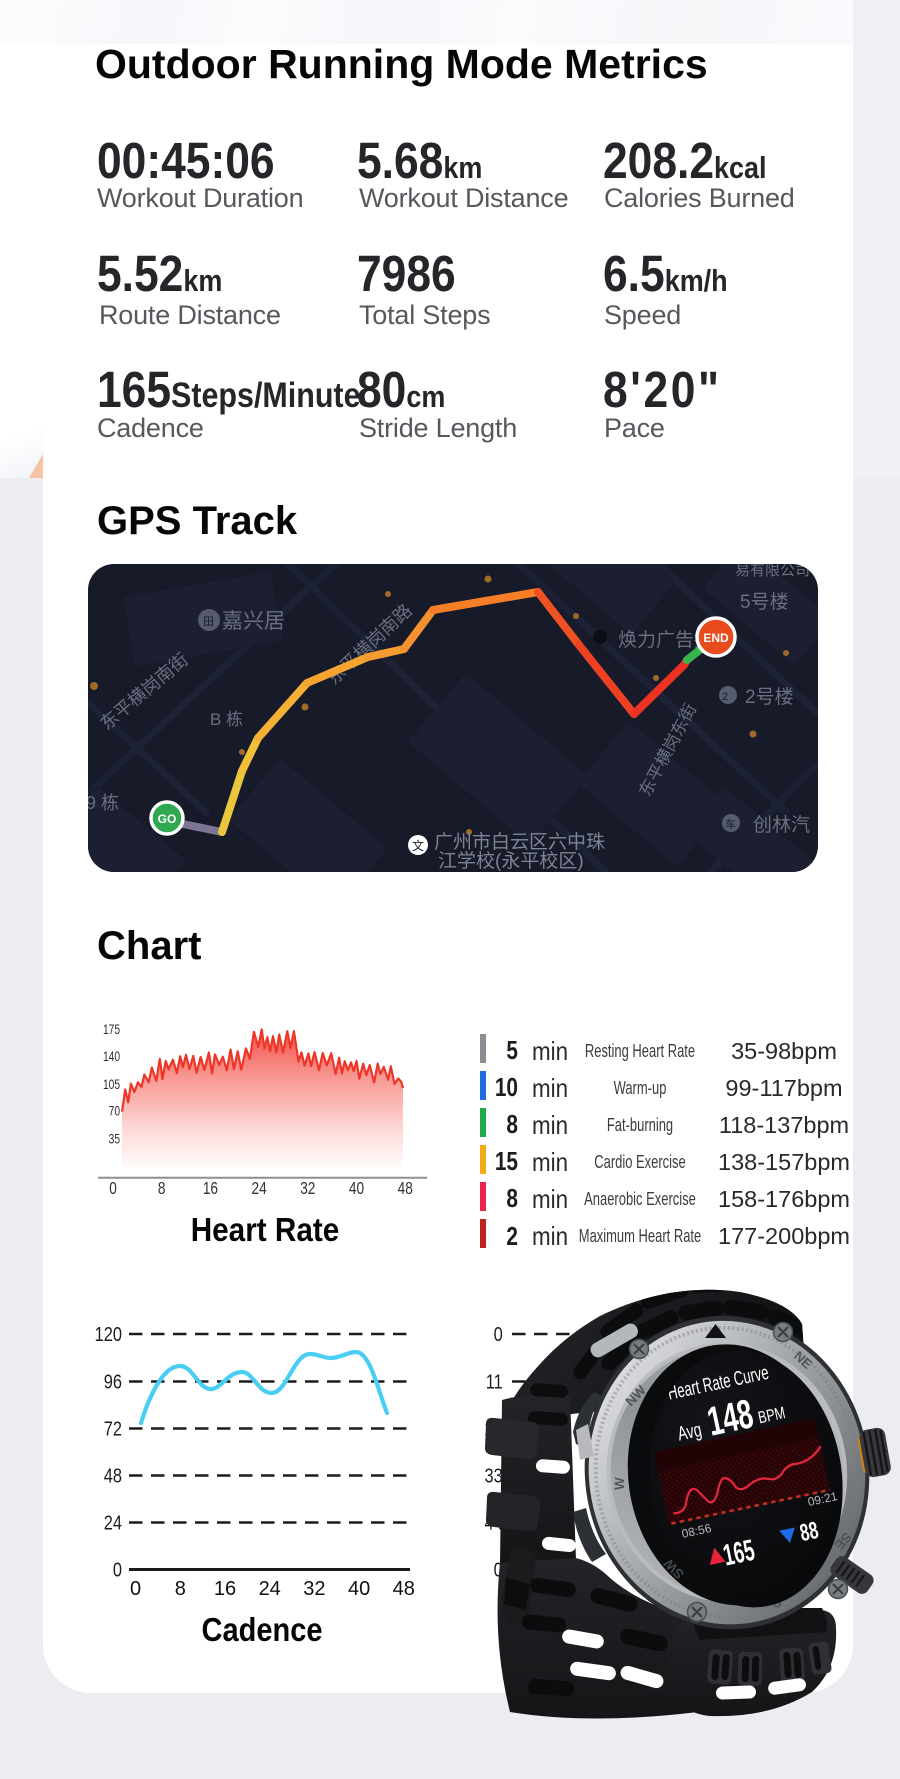  I want to click on svg-text: 江学校(永平校区), so click(511, 861).